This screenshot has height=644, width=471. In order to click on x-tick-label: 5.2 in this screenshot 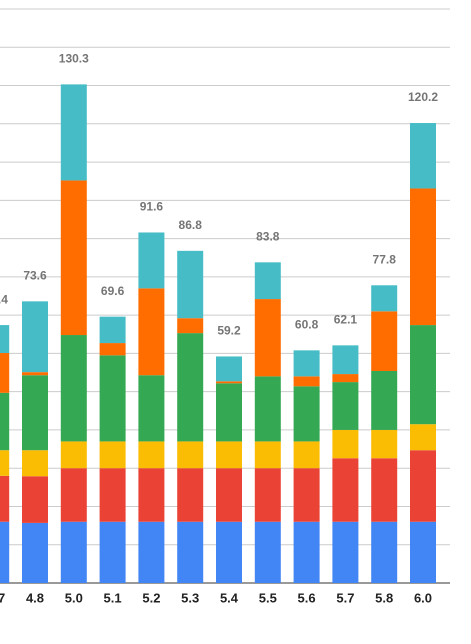, I will do `click(151, 597)`.